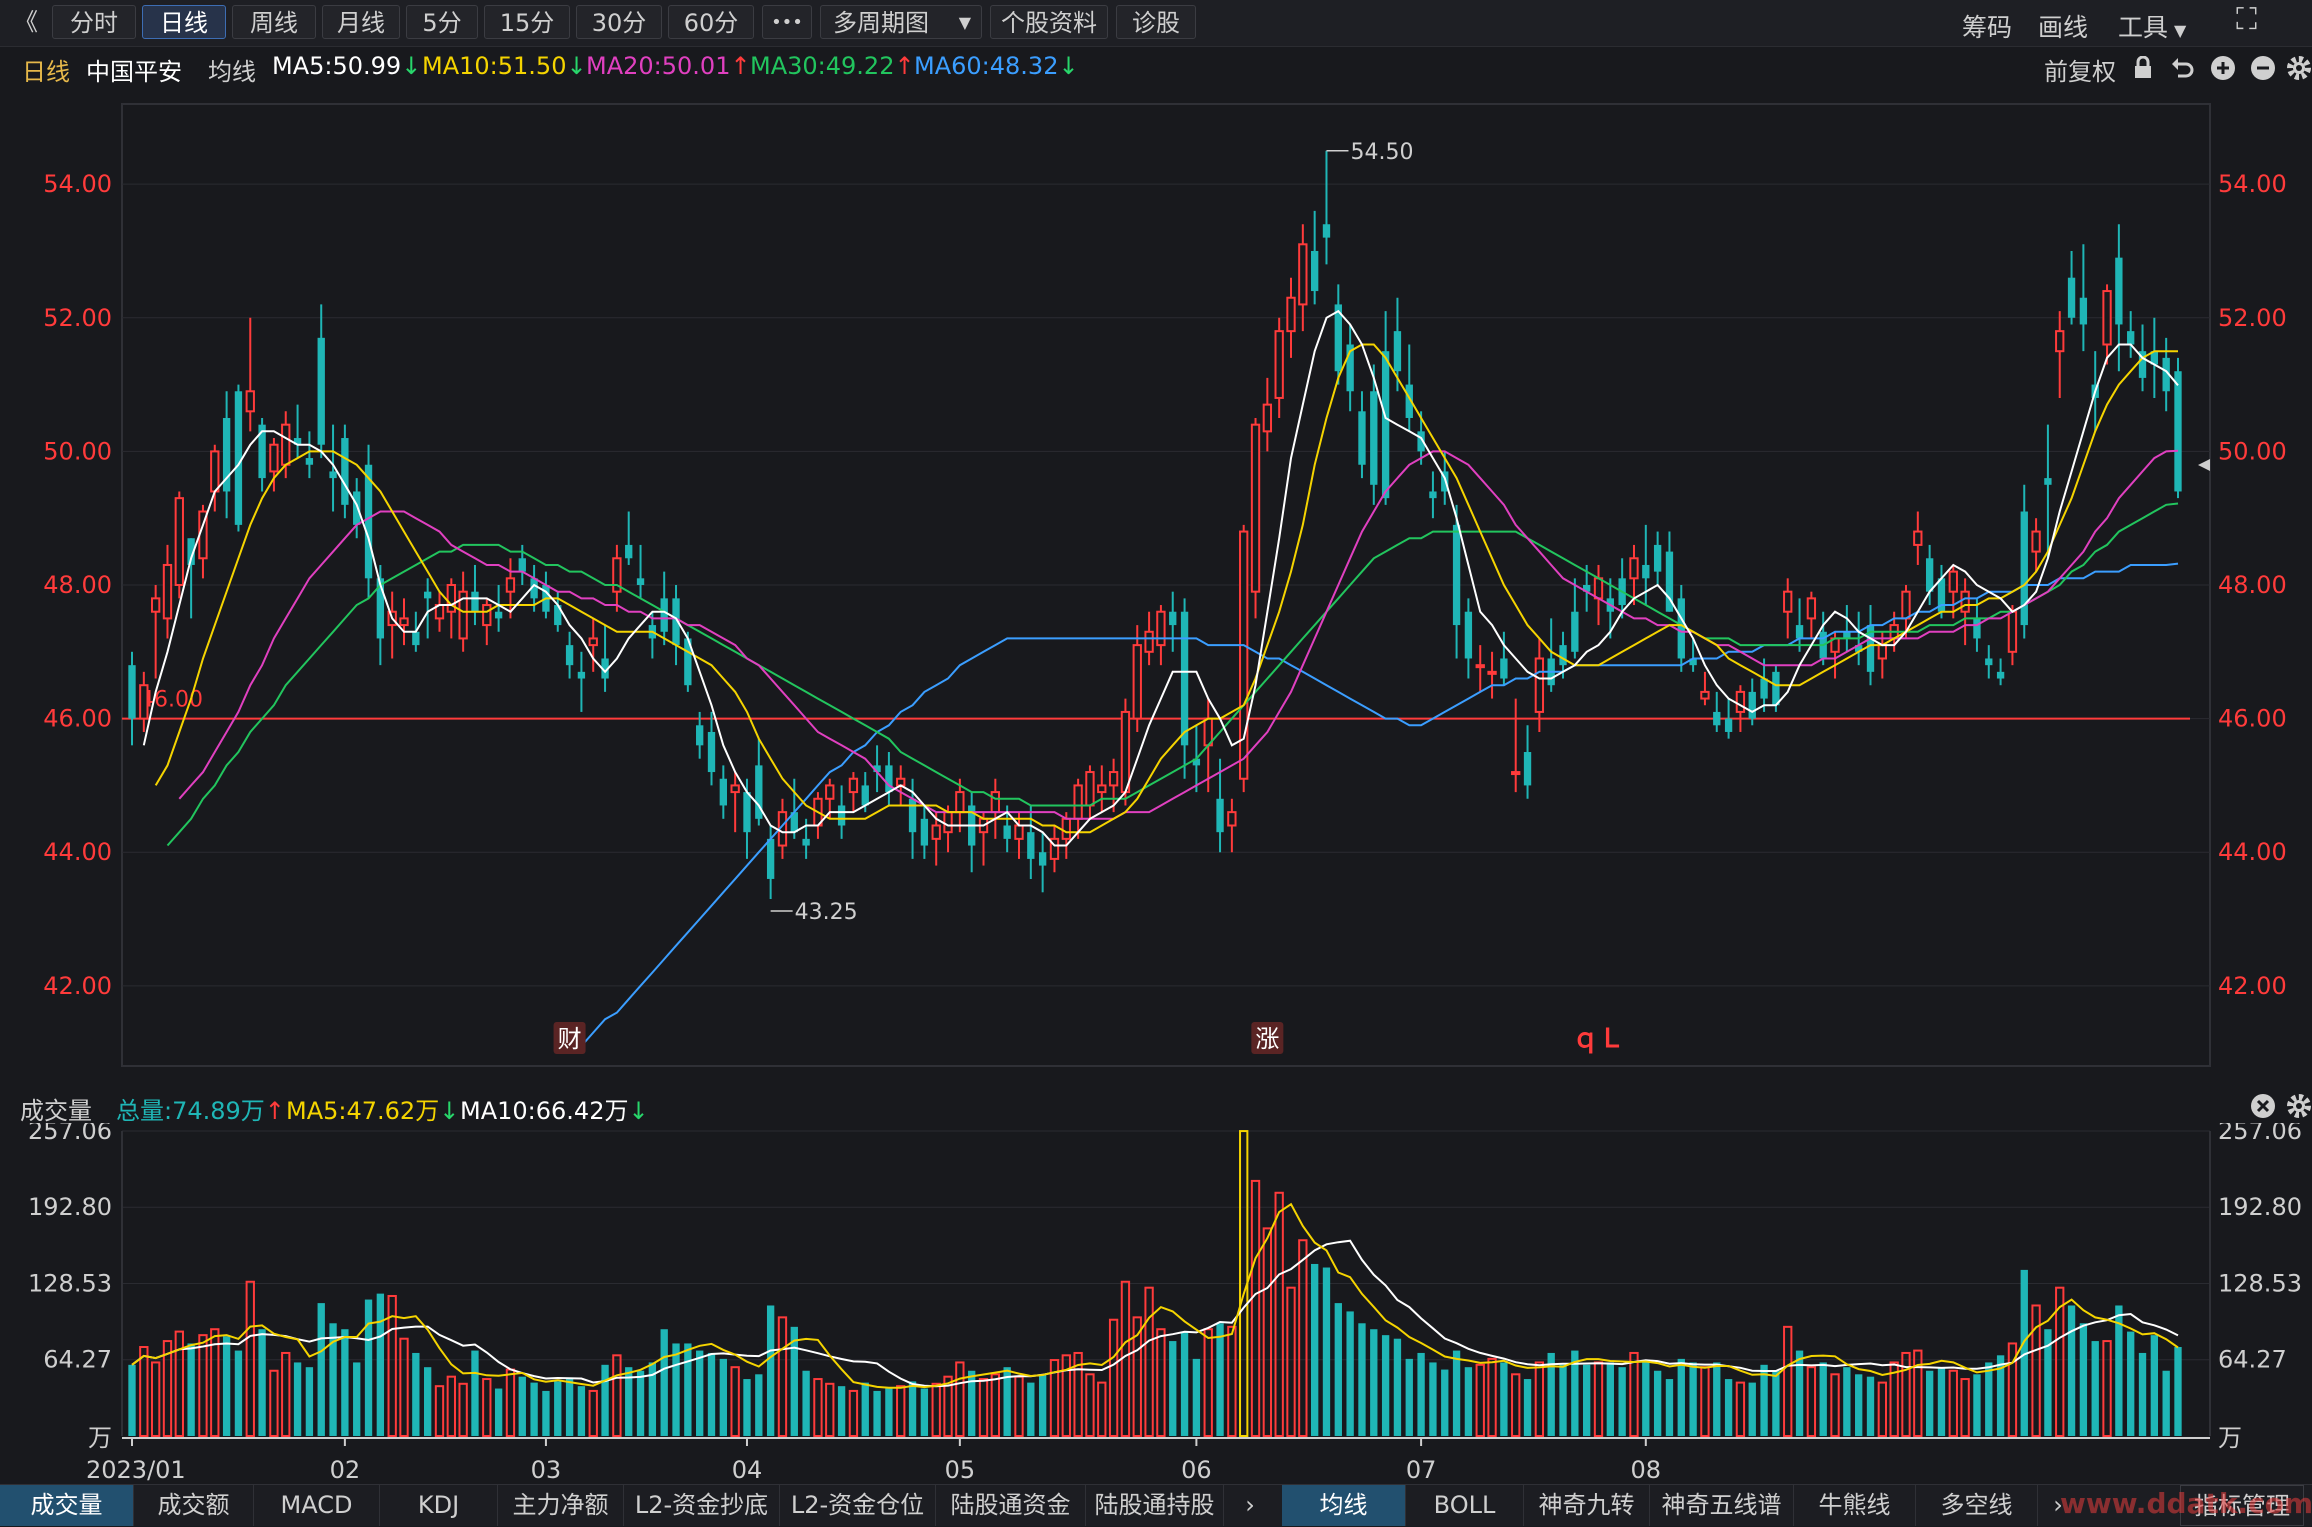  Describe the element at coordinates (67, 1505) in the screenshot. I see `tab-volume: 成交量` at that location.